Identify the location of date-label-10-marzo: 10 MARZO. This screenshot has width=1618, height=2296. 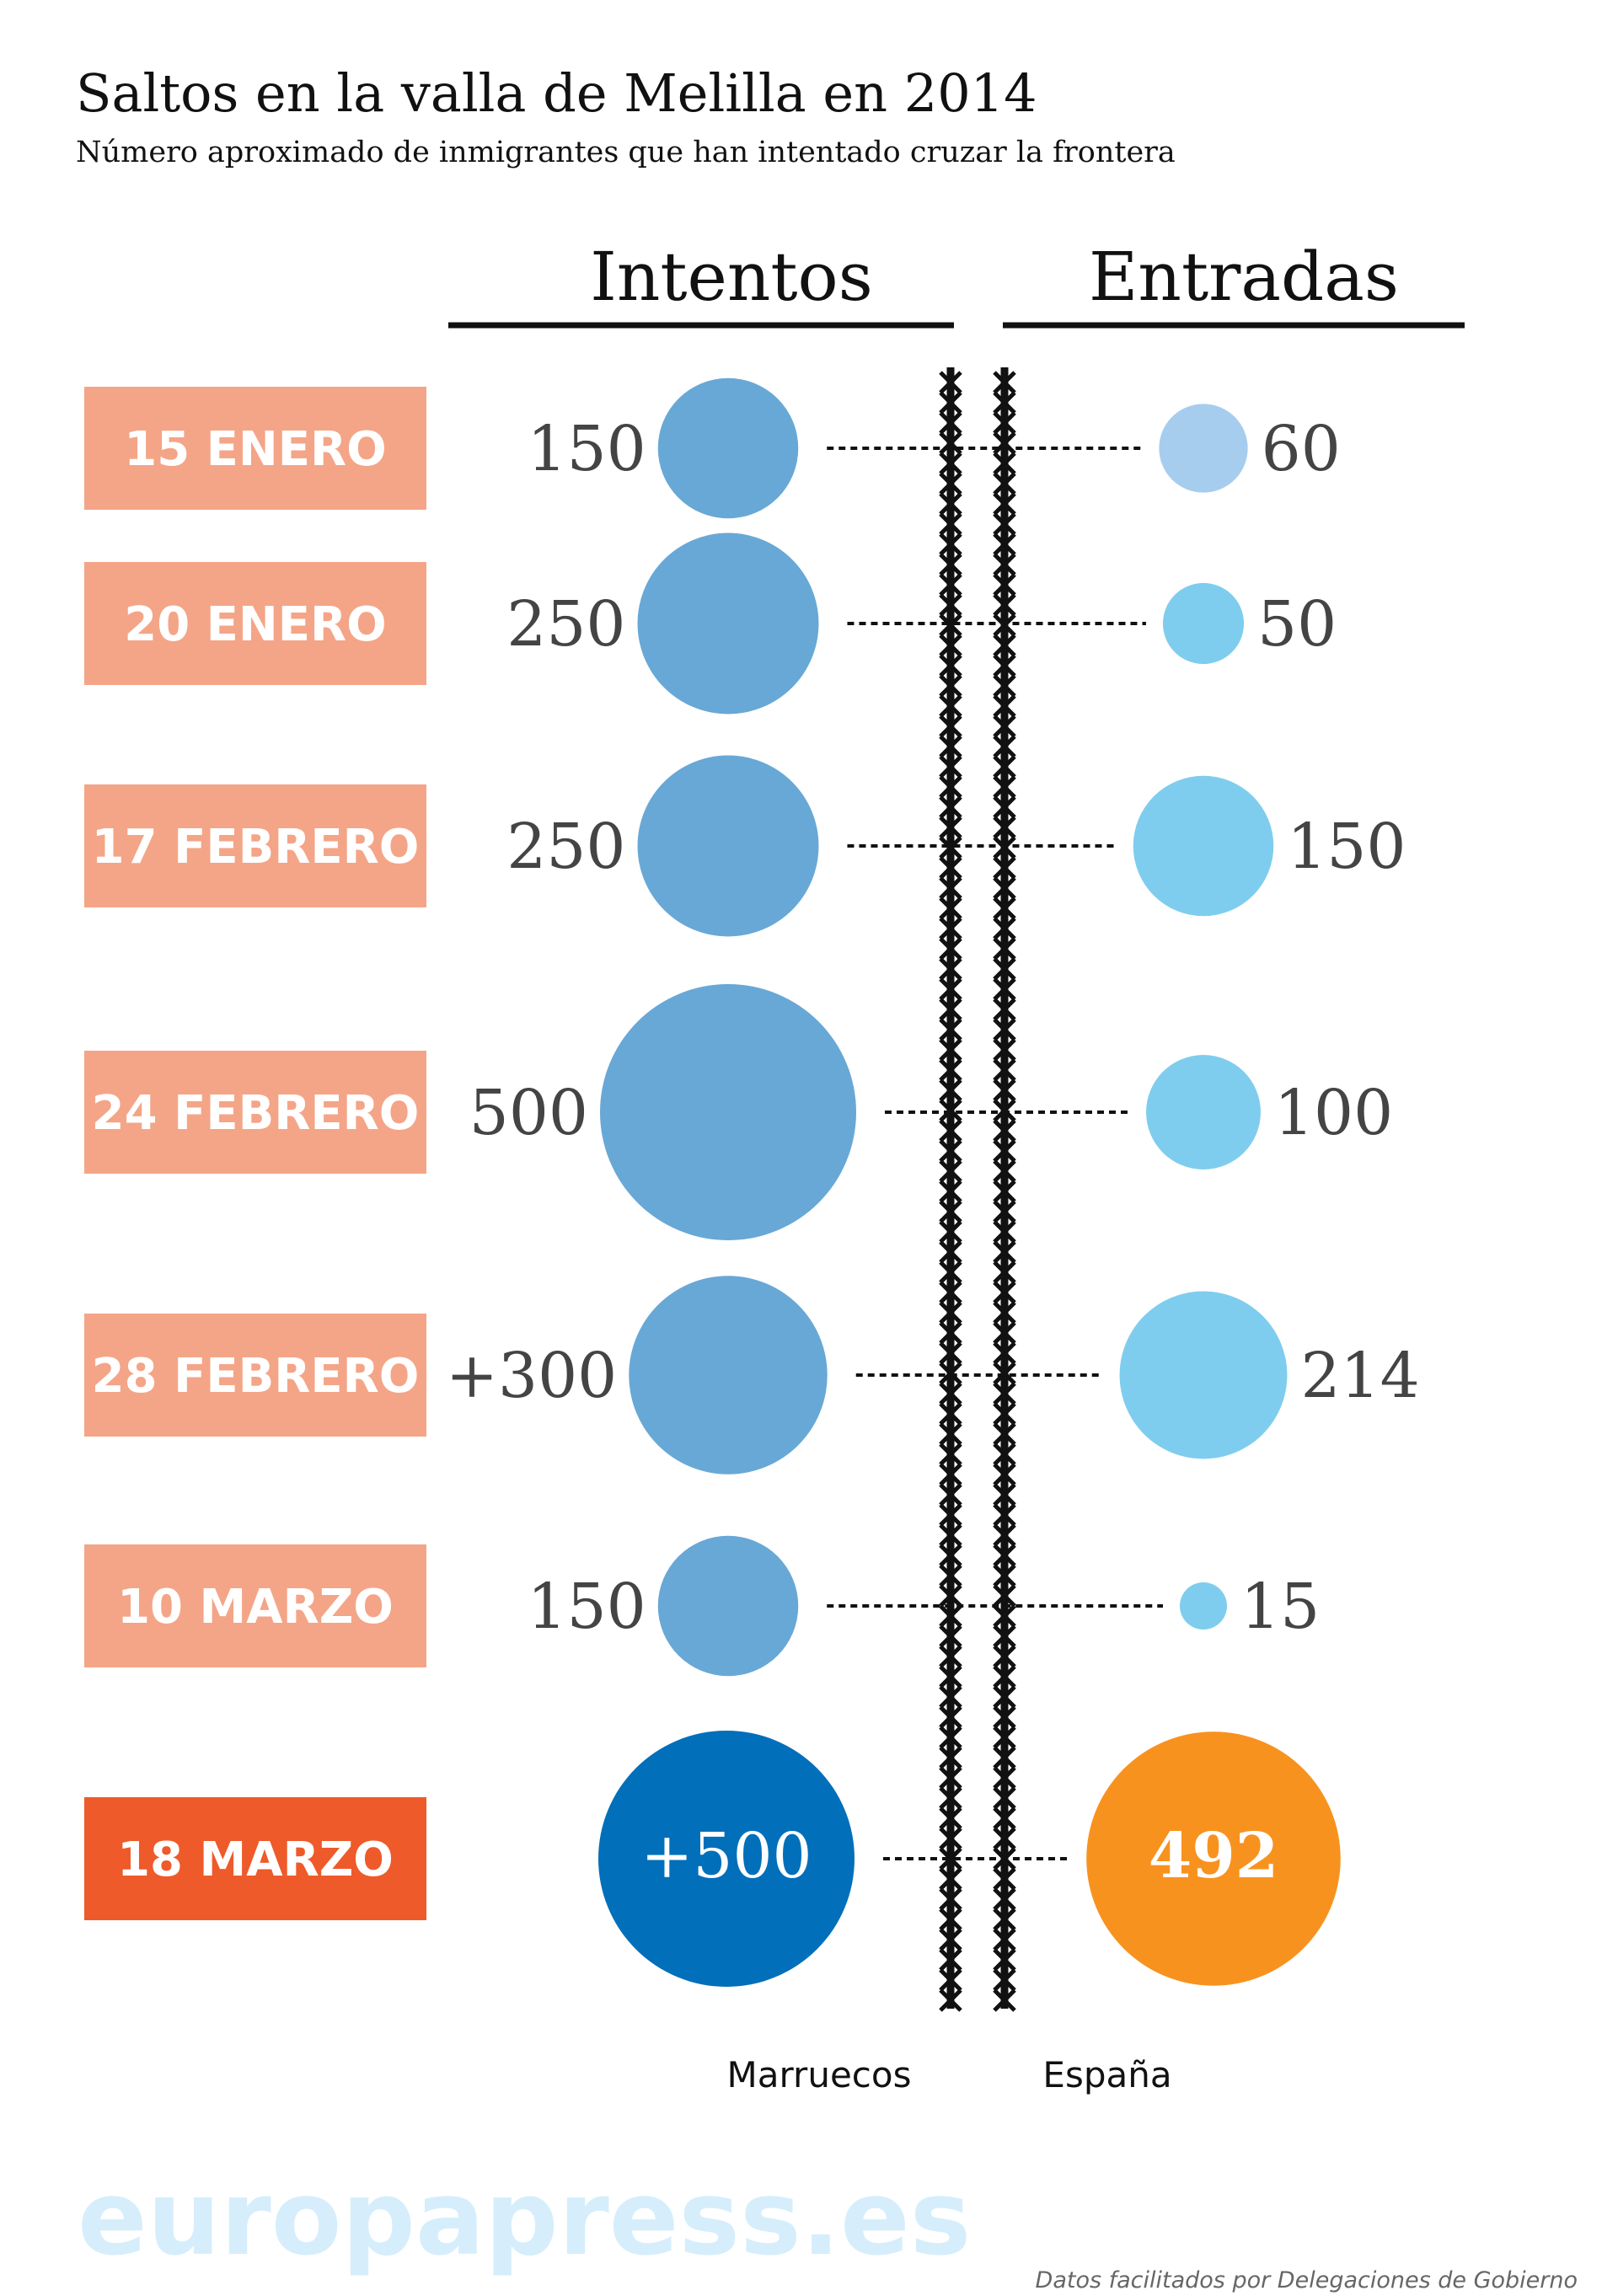
(255, 1607).